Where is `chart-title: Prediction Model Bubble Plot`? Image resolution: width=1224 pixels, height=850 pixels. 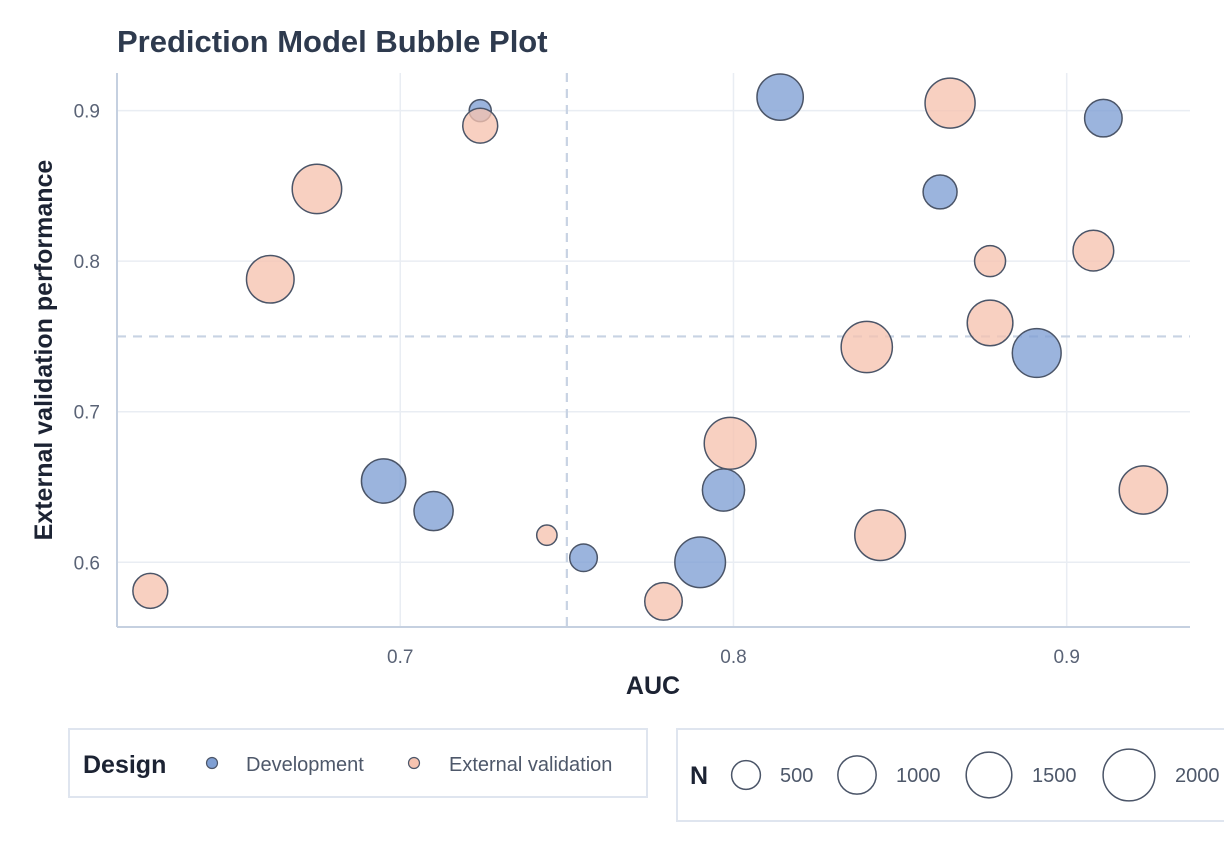
chart-title: Prediction Model Bubble Plot is located at coordinates (332, 41).